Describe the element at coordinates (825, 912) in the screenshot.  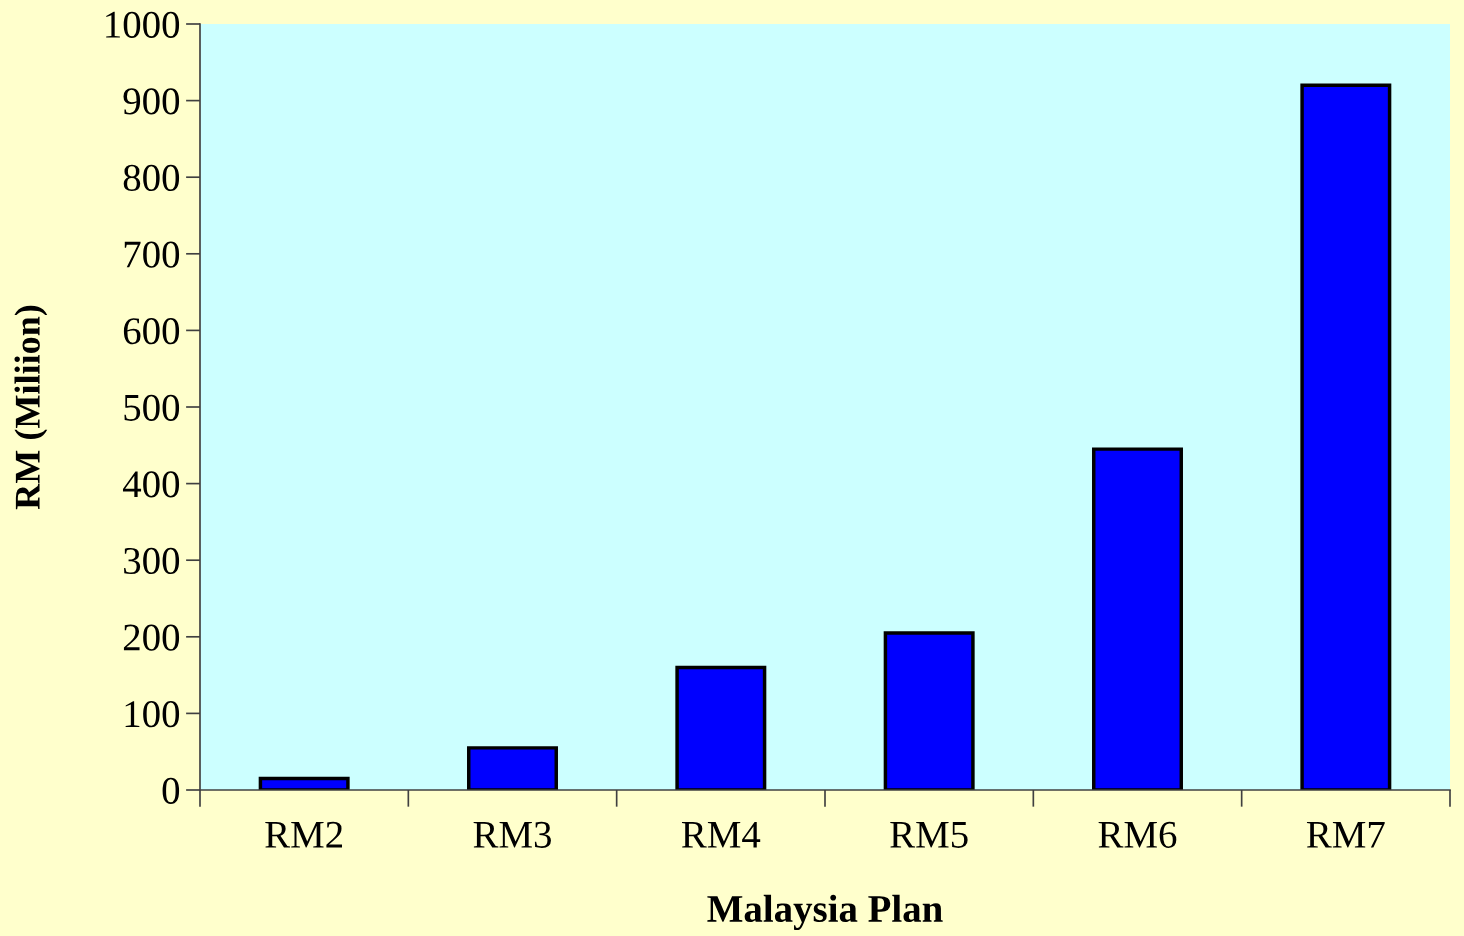
I see `x-axis-title: Malaysia Plan` at that location.